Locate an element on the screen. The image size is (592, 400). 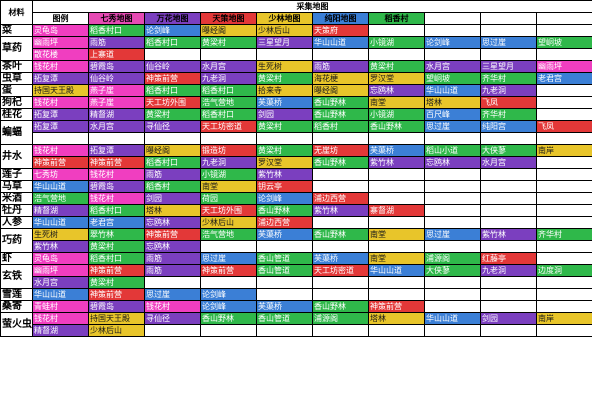
location-cell: 塔林 is located at coordinates (452, 102).